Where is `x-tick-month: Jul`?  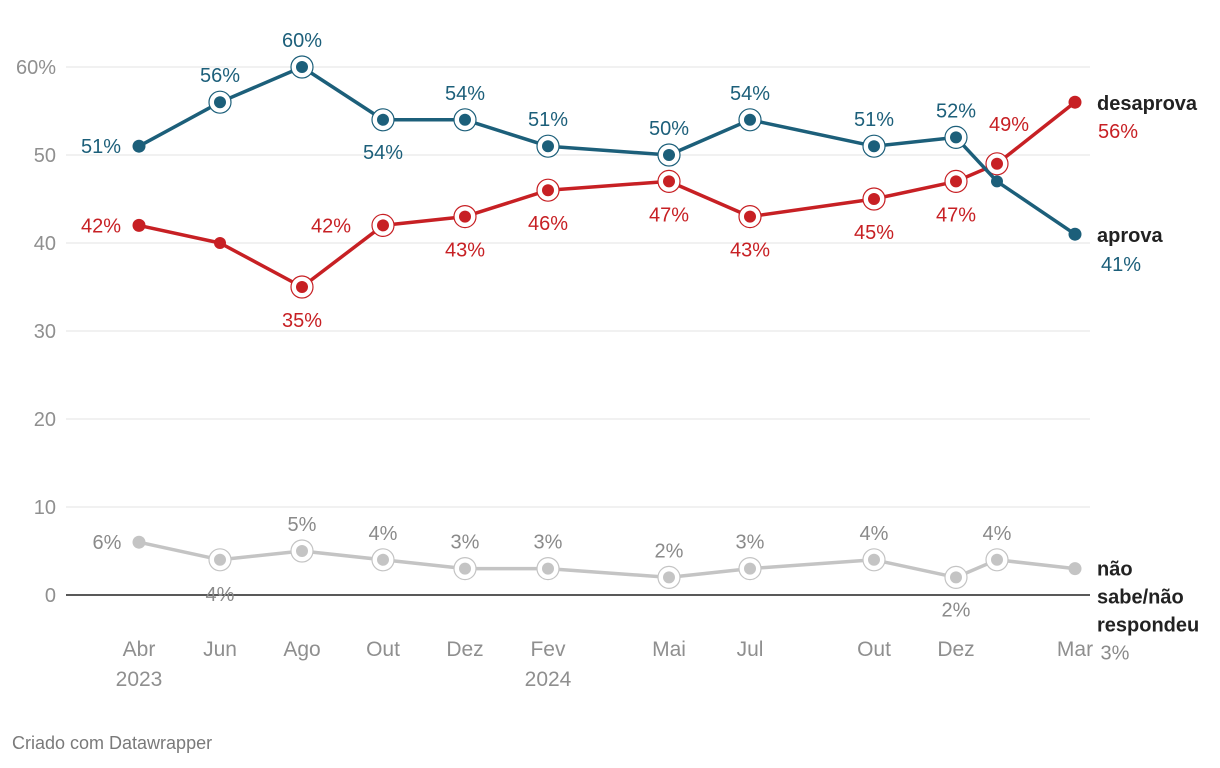
x-tick-month: Jul is located at coordinates (750, 649).